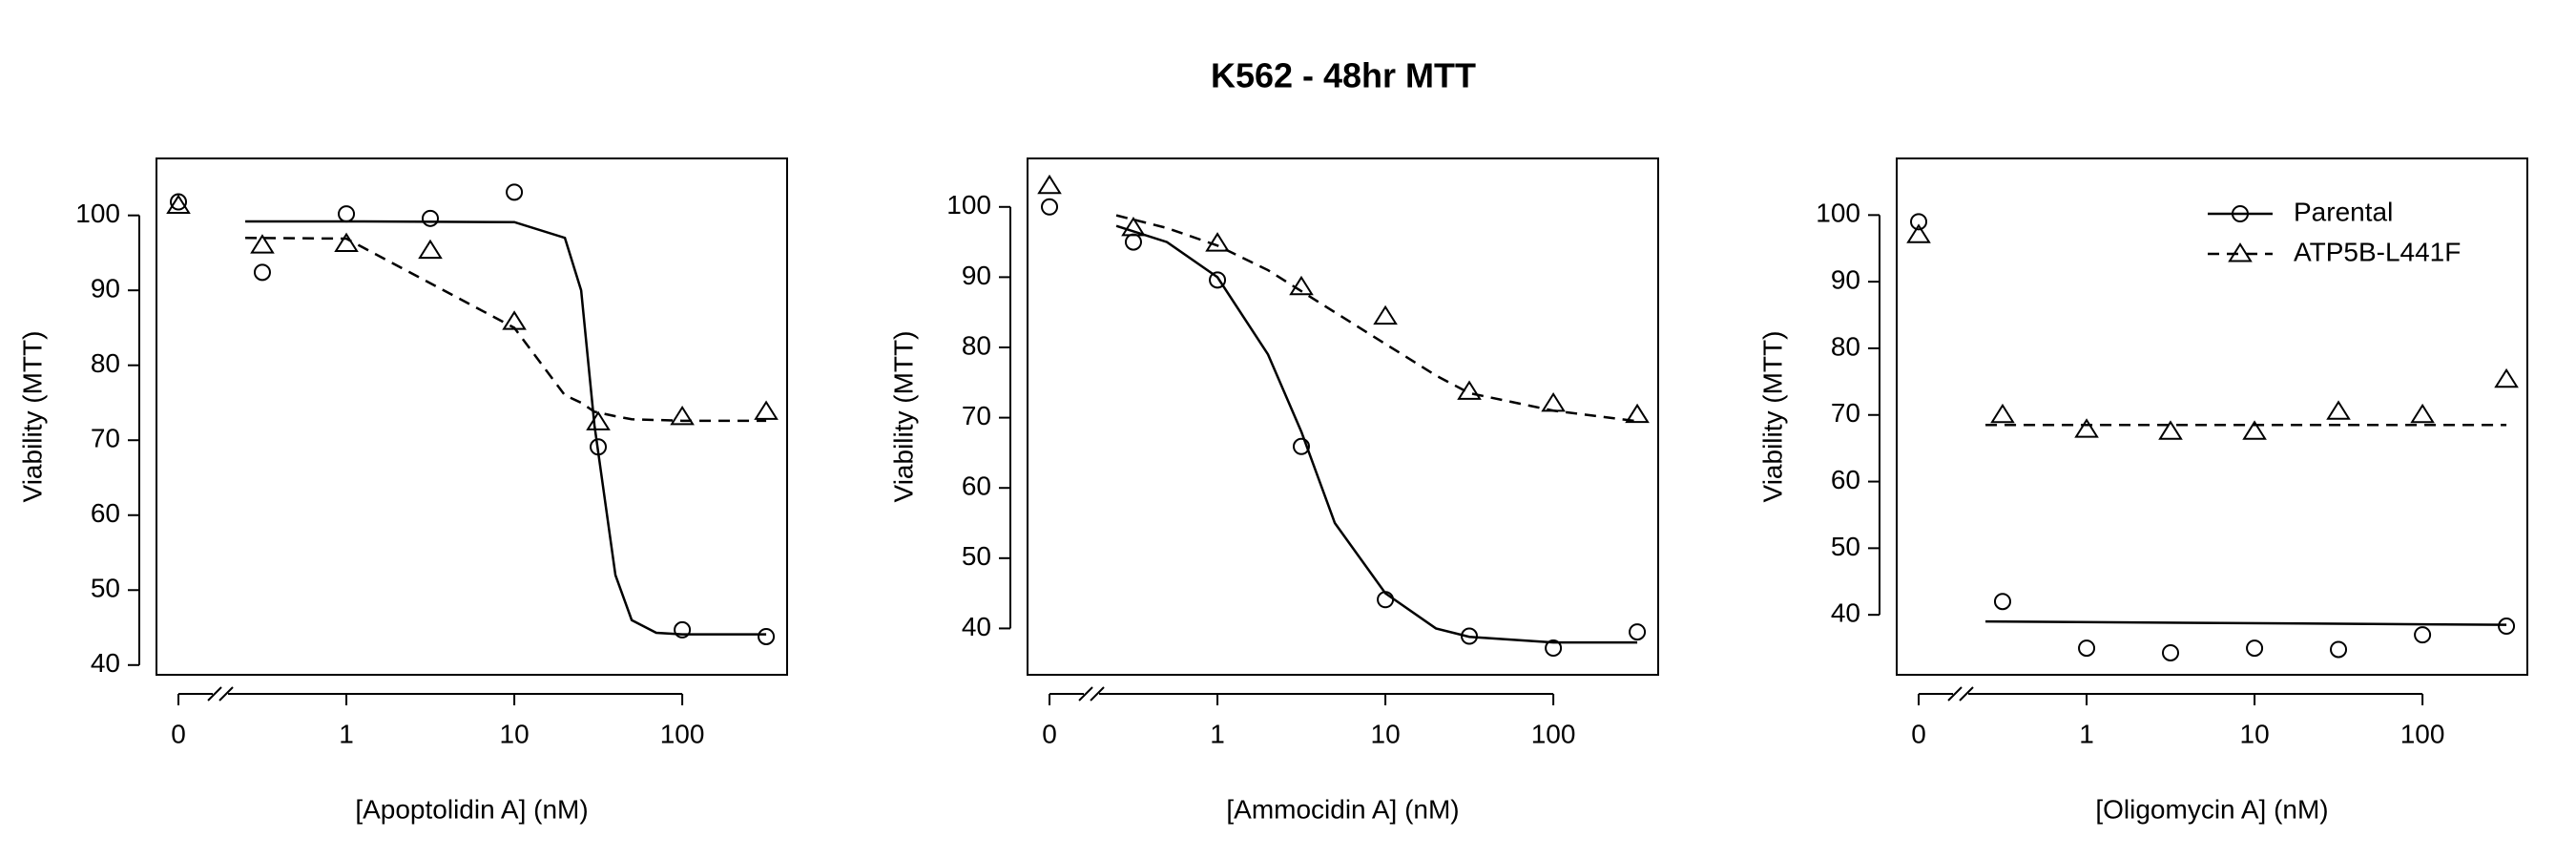 Image resolution: width=2576 pixels, height=859 pixels. What do you see at coordinates (1343, 75) in the screenshot?
I see `figure-title: K562 - 48hr MTT` at bounding box center [1343, 75].